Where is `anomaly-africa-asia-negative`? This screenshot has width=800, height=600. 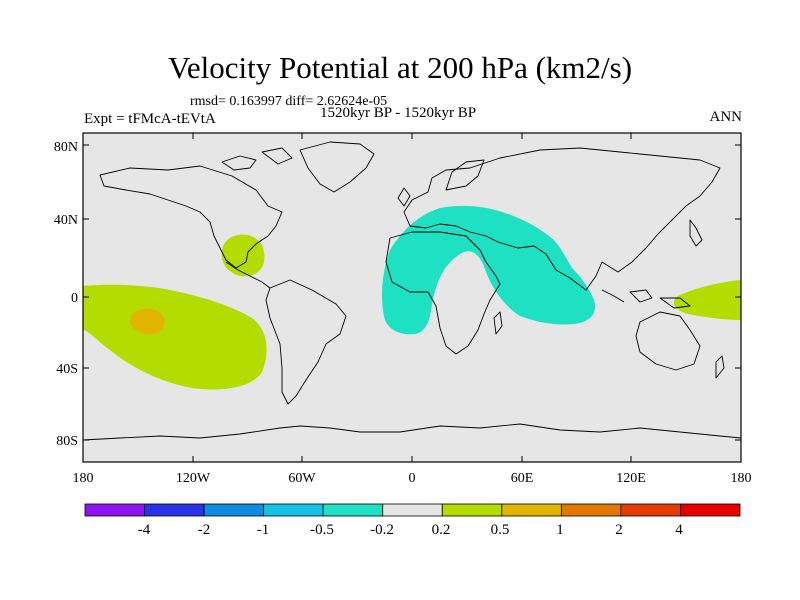 anomaly-africa-asia-negative is located at coordinates (489, 270).